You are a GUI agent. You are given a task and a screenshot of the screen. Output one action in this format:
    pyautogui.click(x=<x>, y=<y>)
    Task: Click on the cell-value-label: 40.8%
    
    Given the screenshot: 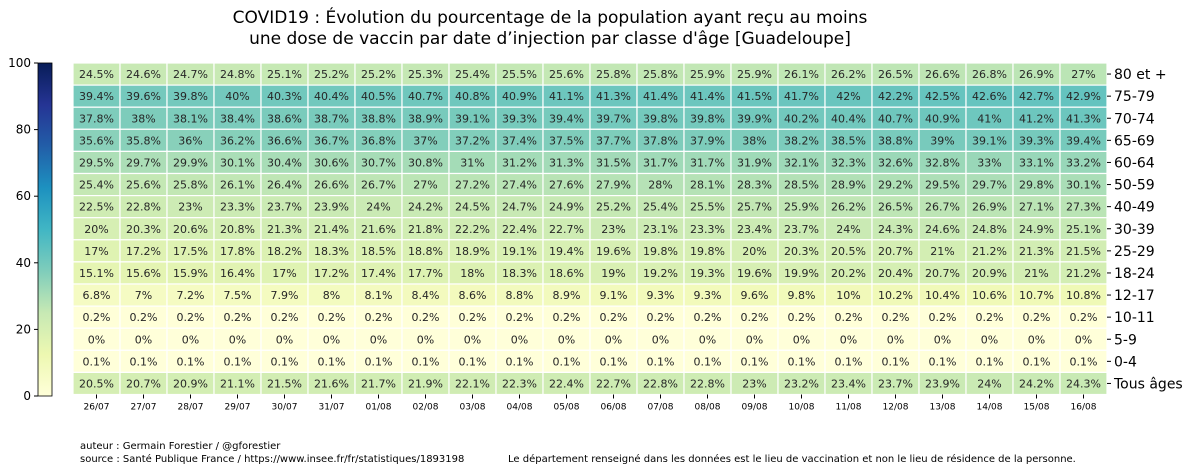 What is the action you would take?
    pyautogui.click(x=472, y=96)
    